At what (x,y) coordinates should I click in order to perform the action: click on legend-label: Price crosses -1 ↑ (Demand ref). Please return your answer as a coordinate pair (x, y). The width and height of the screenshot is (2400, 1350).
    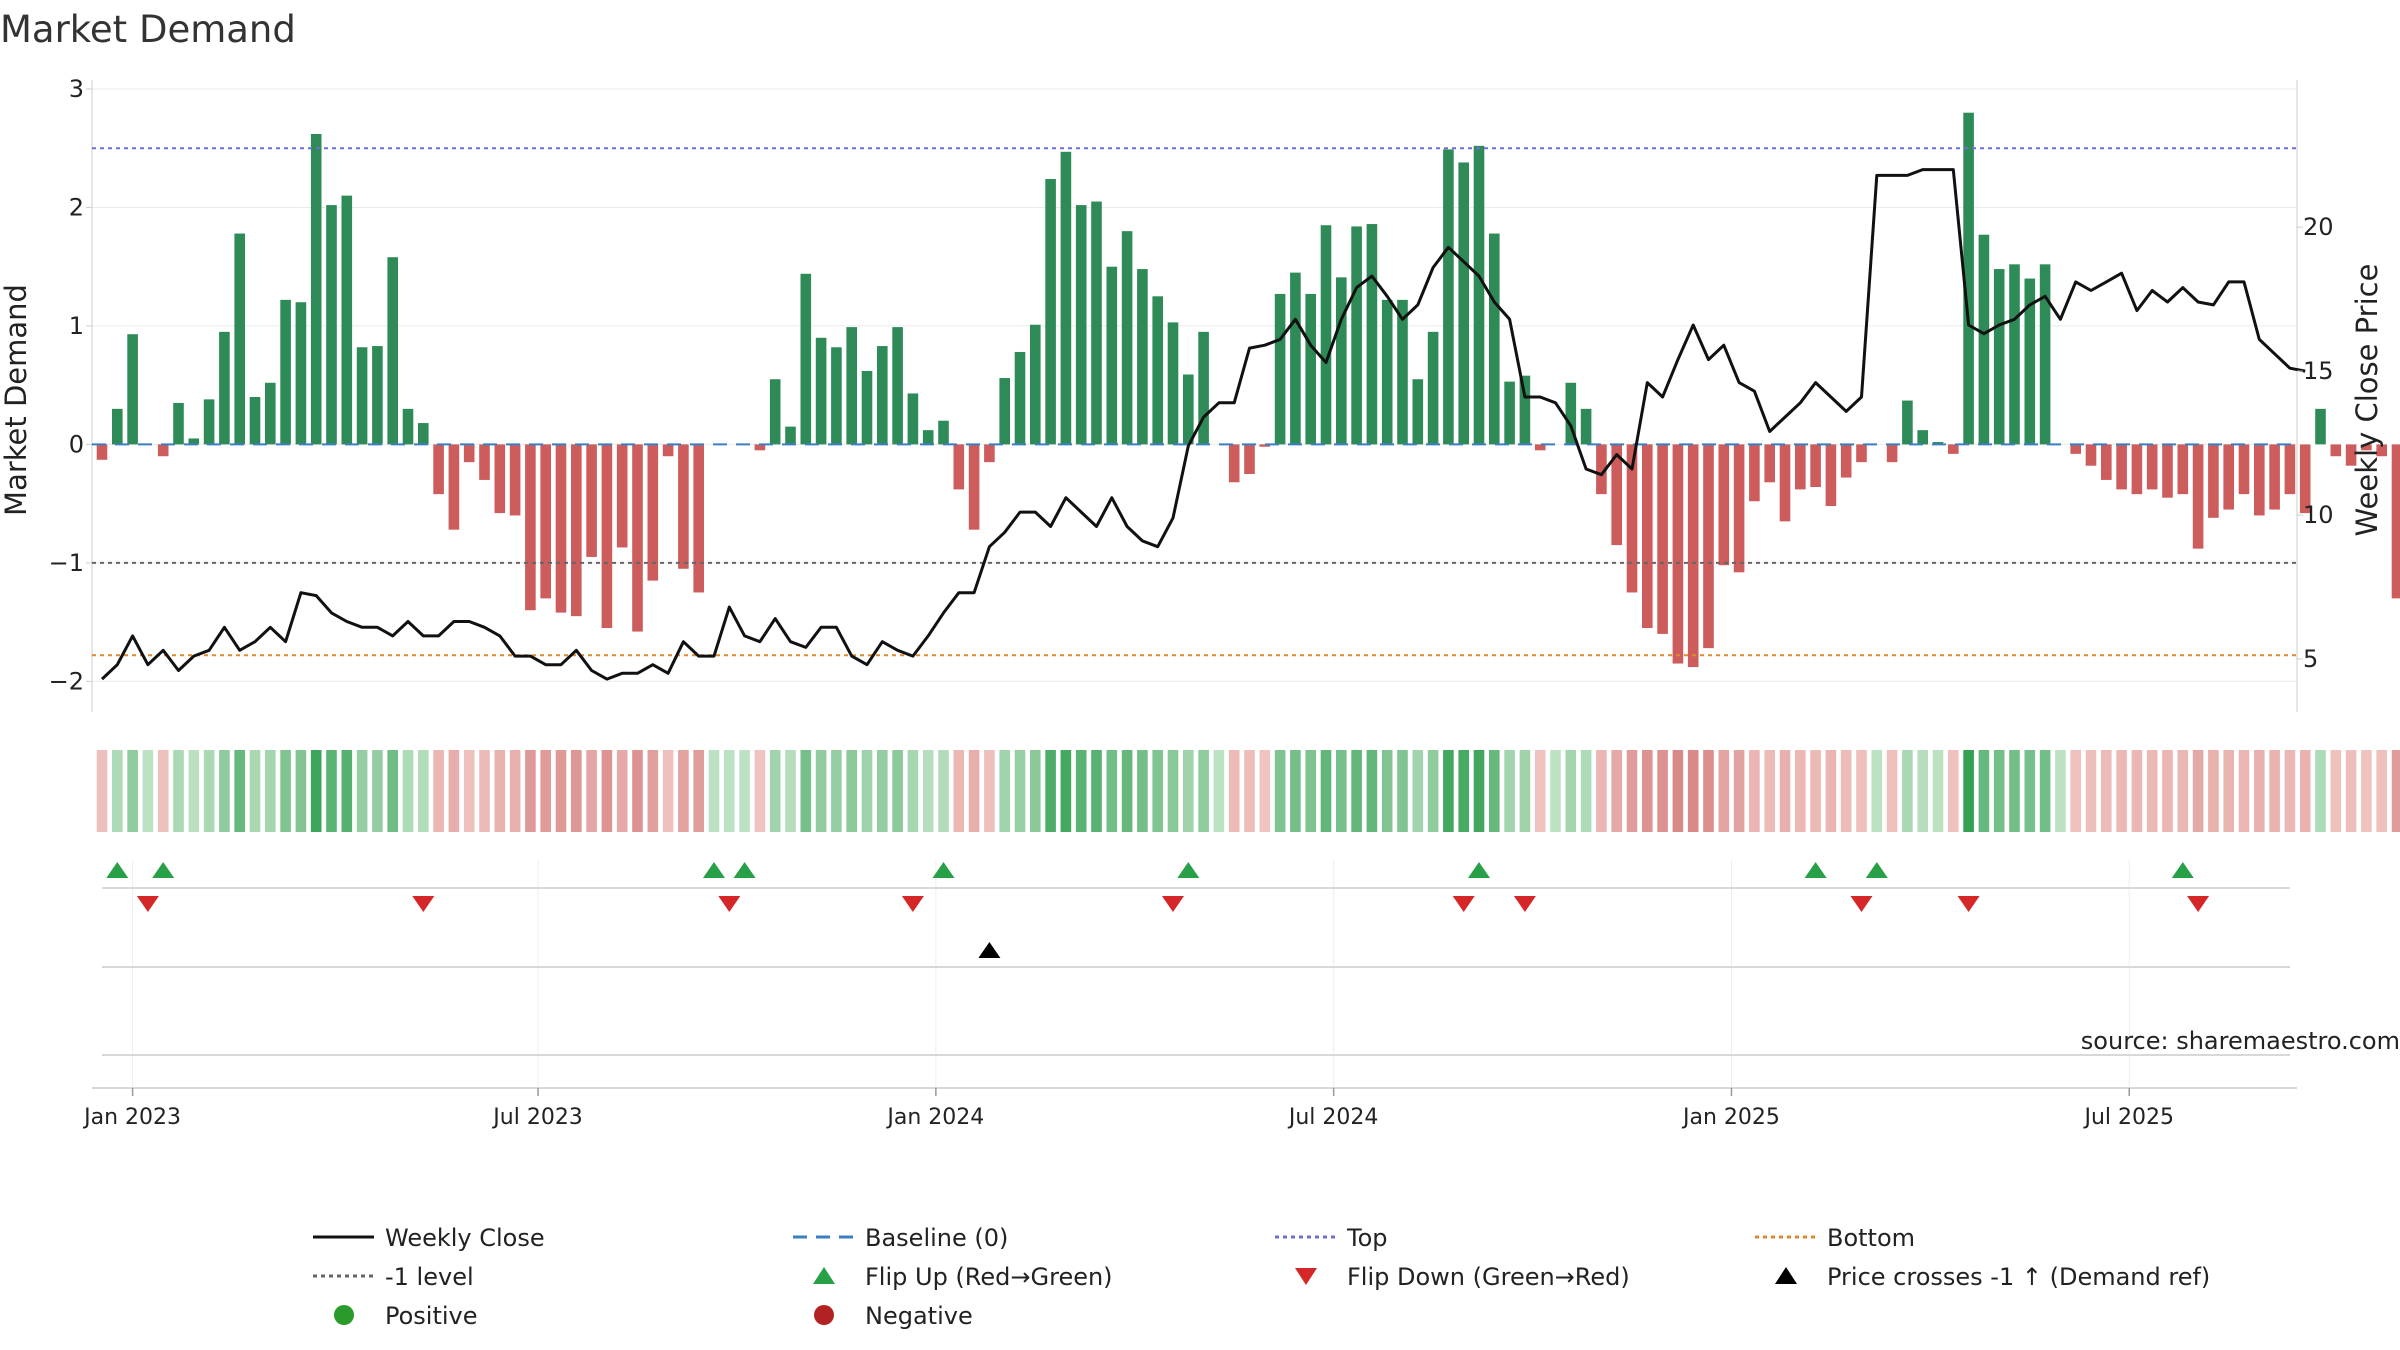
    Looking at the image, I should click on (2018, 1277).